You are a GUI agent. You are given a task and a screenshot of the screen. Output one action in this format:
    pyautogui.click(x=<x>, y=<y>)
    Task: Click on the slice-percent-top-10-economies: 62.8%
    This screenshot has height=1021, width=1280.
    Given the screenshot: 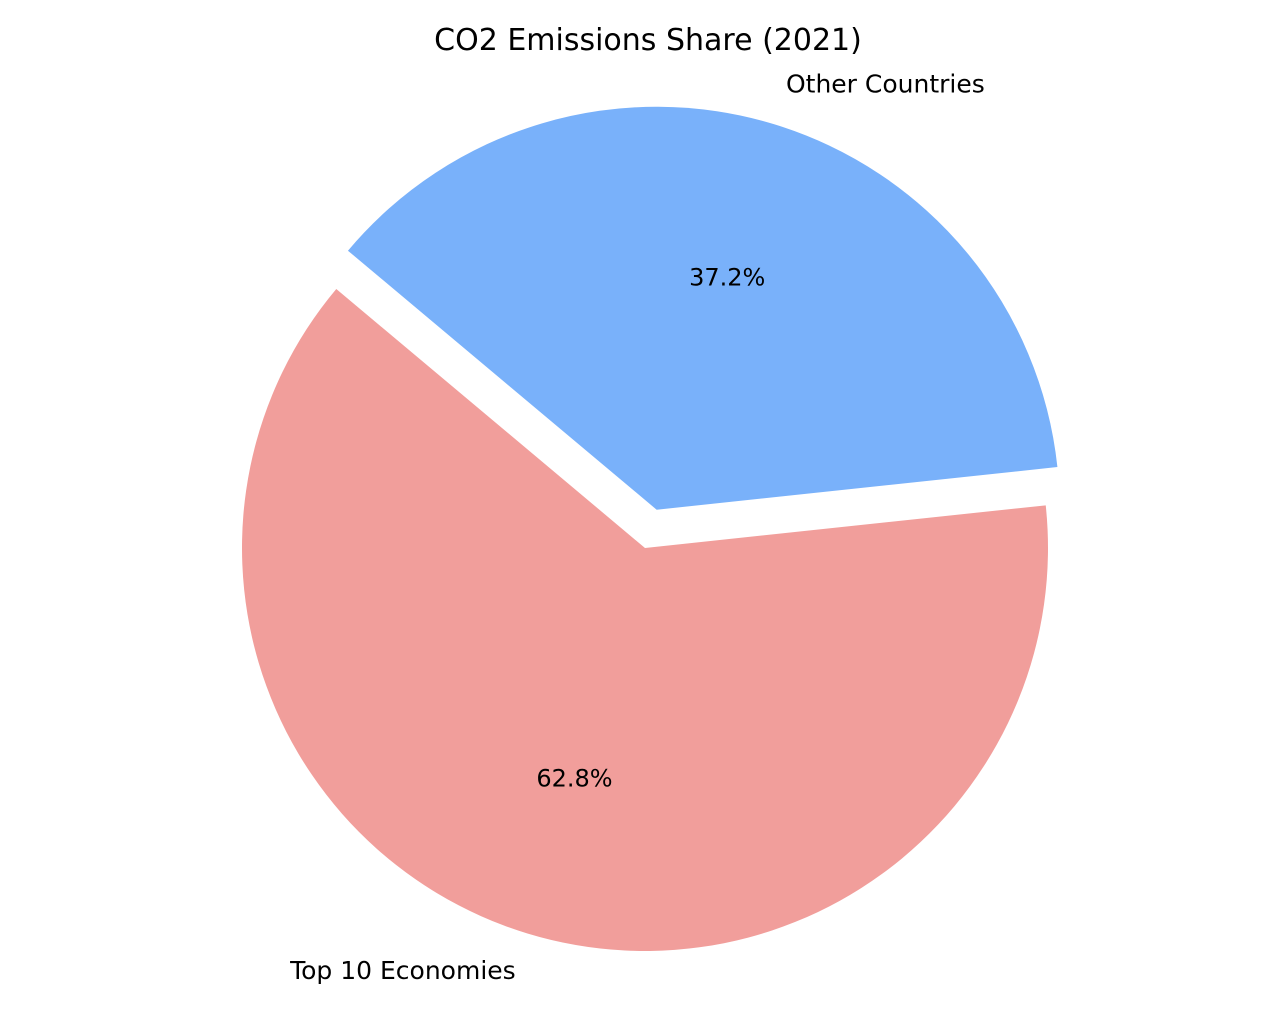 What is the action you would take?
    pyautogui.click(x=574, y=778)
    